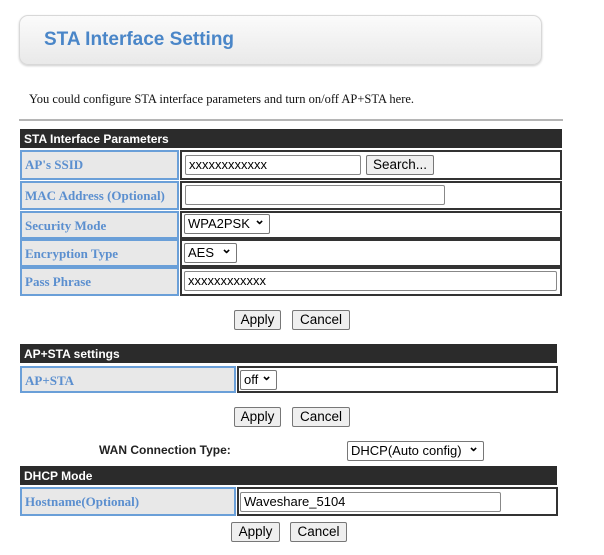 The height and width of the screenshot is (555, 604). I want to click on mac-label: MAC Address (Optional), so click(99, 195).